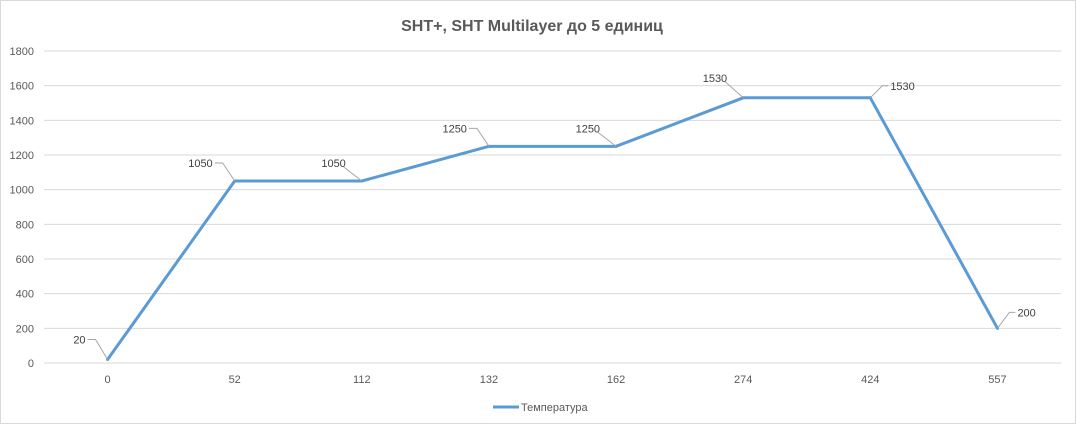  What do you see at coordinates (362, 380) in the screenshot?
I see `x-tick-label: 112` at bounding box center [362, 380].